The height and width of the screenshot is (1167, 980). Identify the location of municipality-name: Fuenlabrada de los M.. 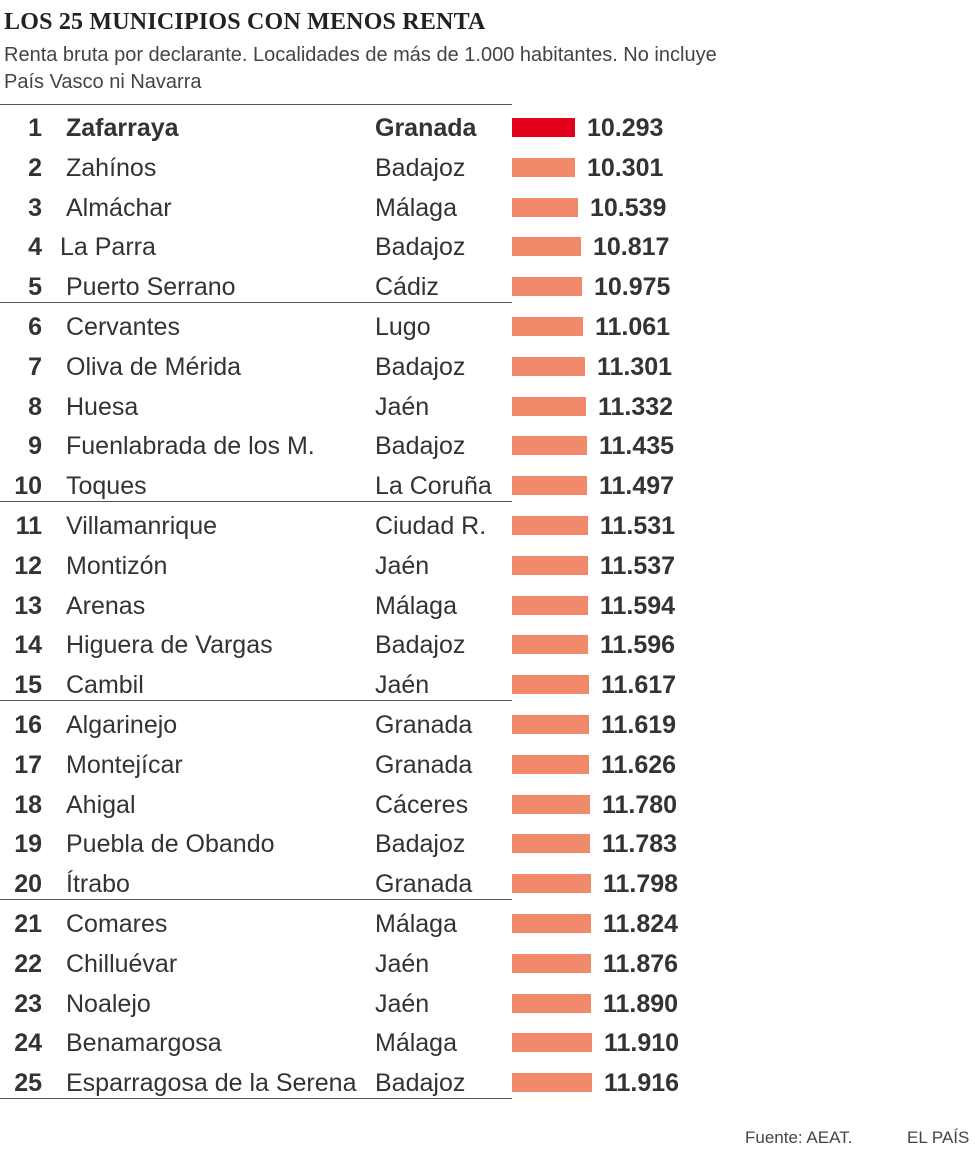
(190, 446).